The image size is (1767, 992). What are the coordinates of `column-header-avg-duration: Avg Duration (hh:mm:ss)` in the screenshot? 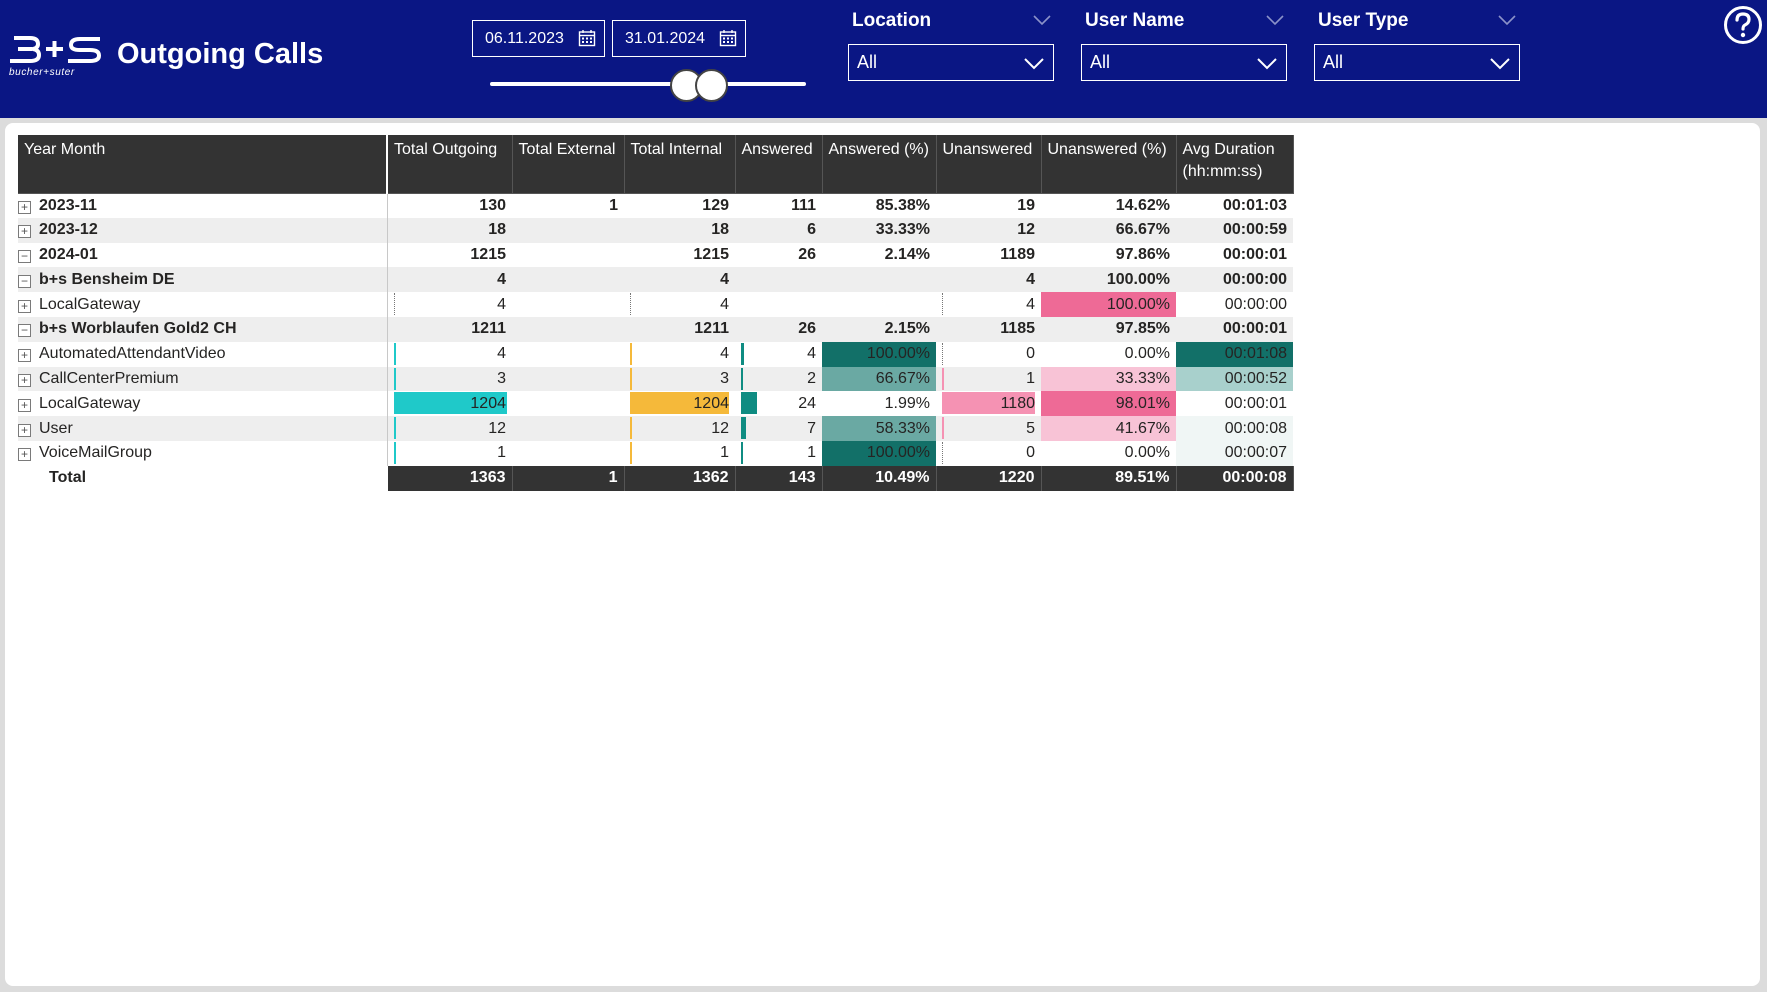 It's located at (1235, 164).